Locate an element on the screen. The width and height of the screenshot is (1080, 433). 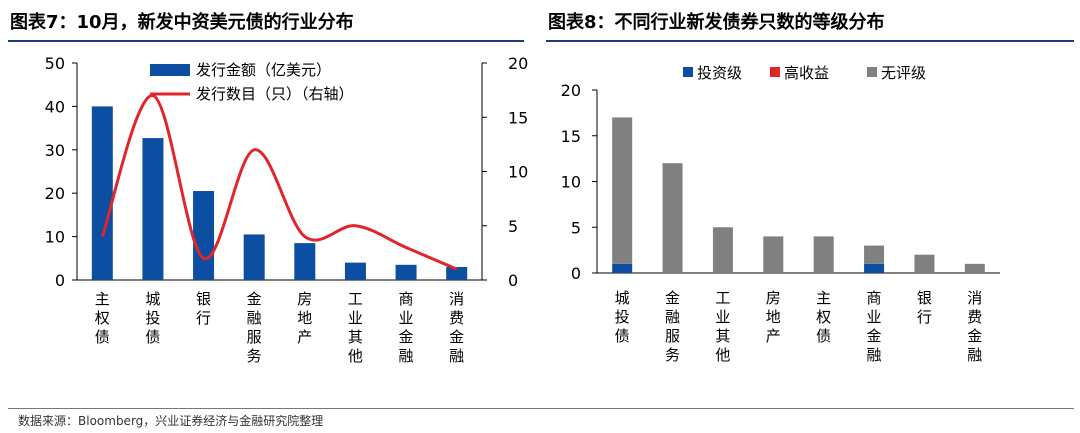
left-tick-label: 10 is located at coordinates (55, 237).